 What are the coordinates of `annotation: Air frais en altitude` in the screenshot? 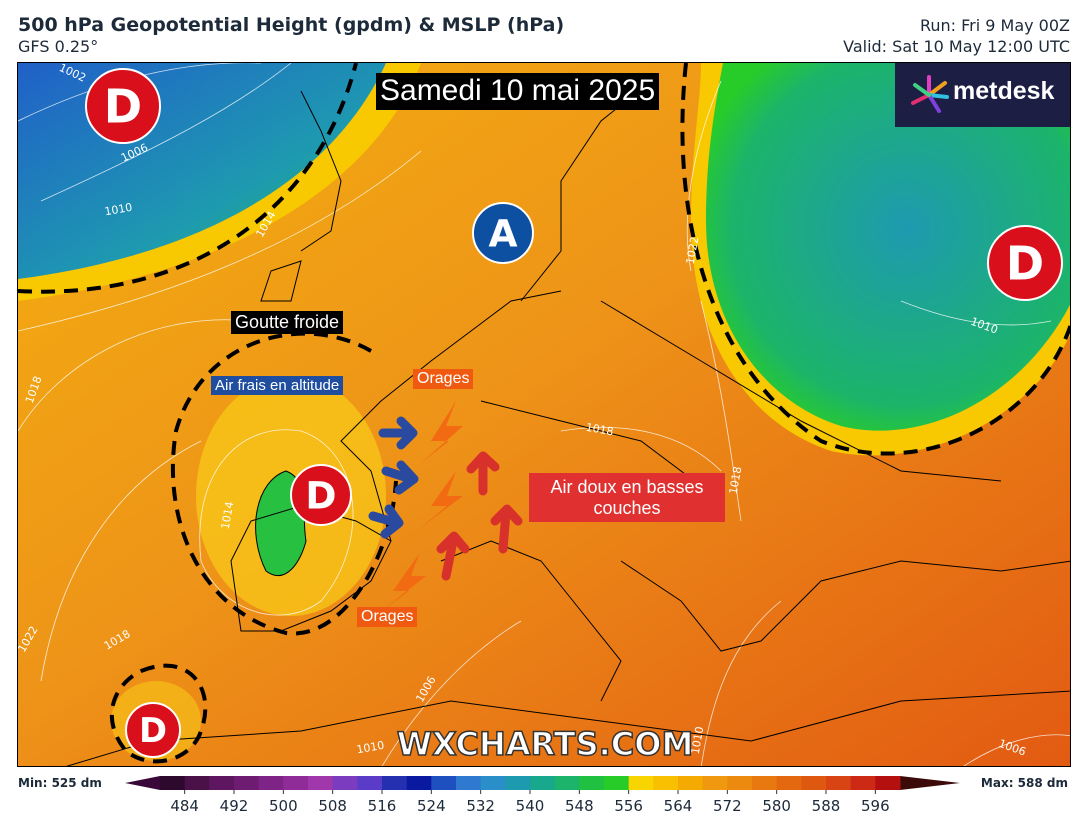 It's located at (277, 386).